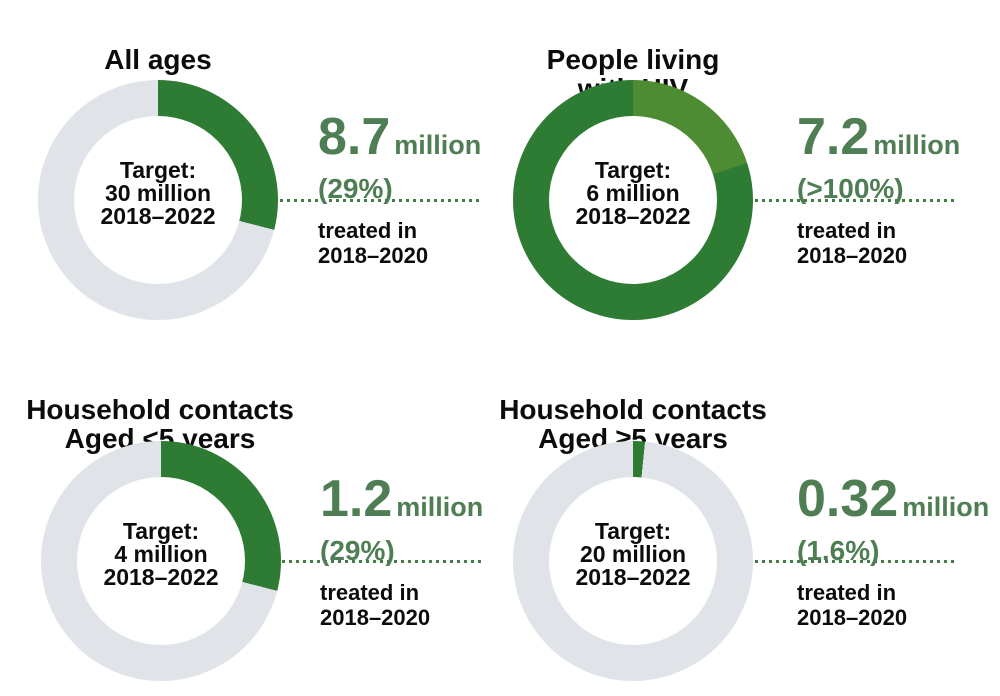 Image resolution: width=1000 pixels, height=696 pixels. I want to click on stat-value-line: 7.2 million, so click(897, 140).